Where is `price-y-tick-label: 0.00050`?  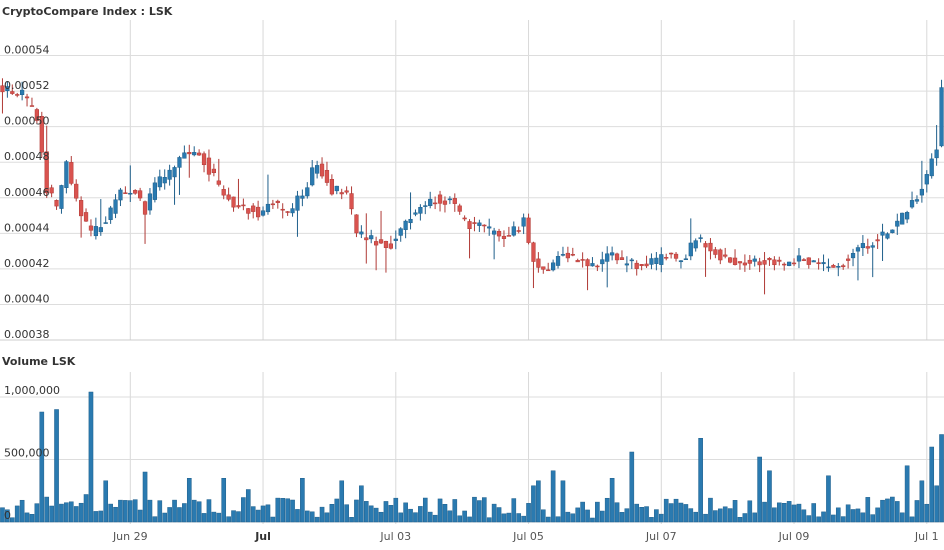
price-y-tick-label: 0.00050 is located at coordinates (27, 121).